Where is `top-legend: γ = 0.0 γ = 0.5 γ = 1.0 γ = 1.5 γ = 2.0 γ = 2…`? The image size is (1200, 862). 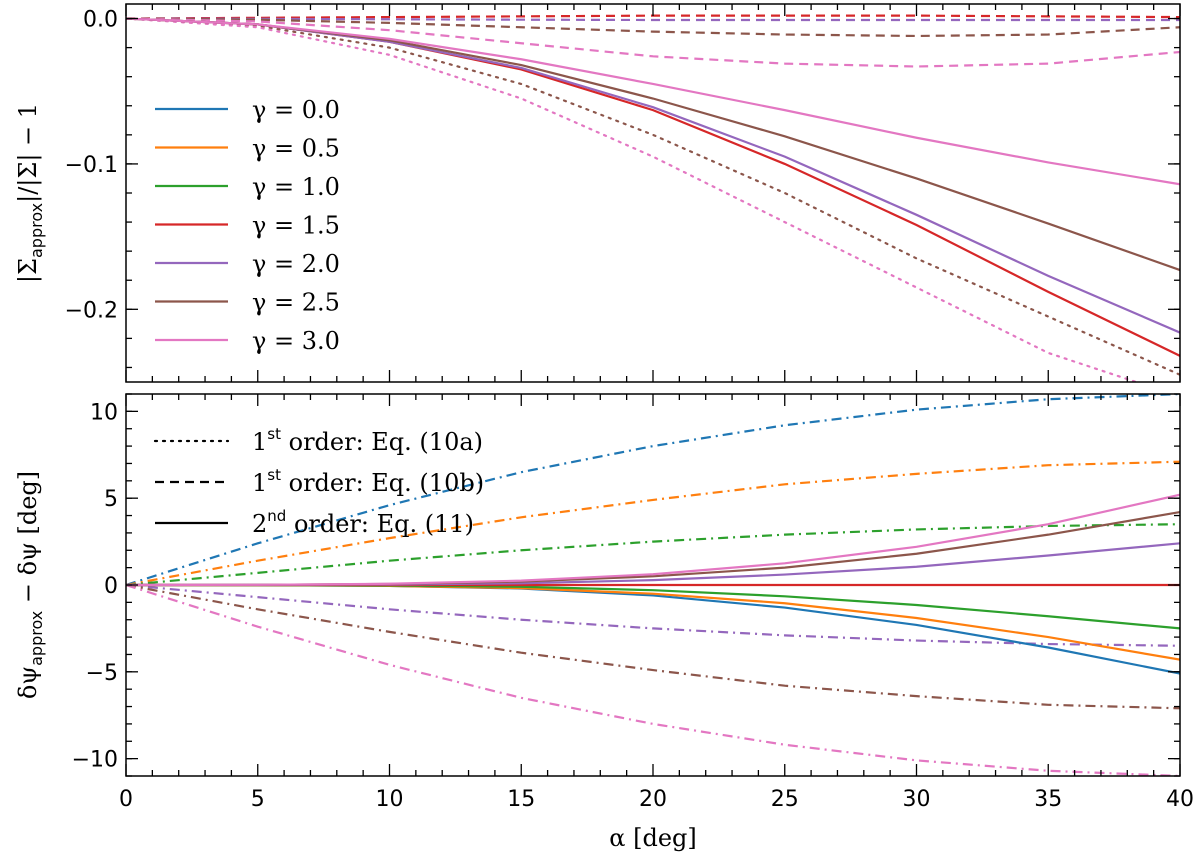 top-legend: γ = 0.0 γ = 0.5 γ = 1.0 γ = 1.5 γ = 2.0 γ = 2… is located at coordinates (247, 225).